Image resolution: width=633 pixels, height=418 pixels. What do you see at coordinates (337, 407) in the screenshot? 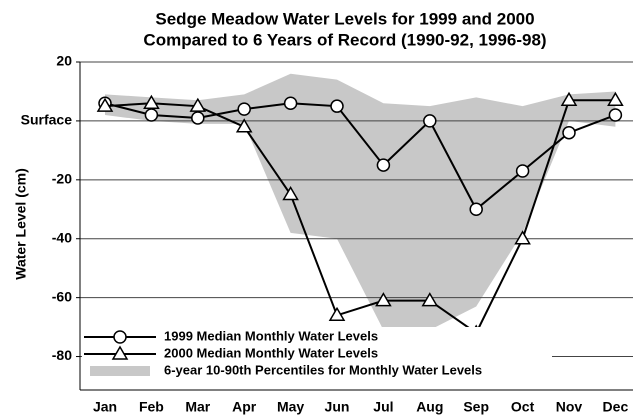
I see `x-tick-label: Jun` at bounding box center [337, 407].